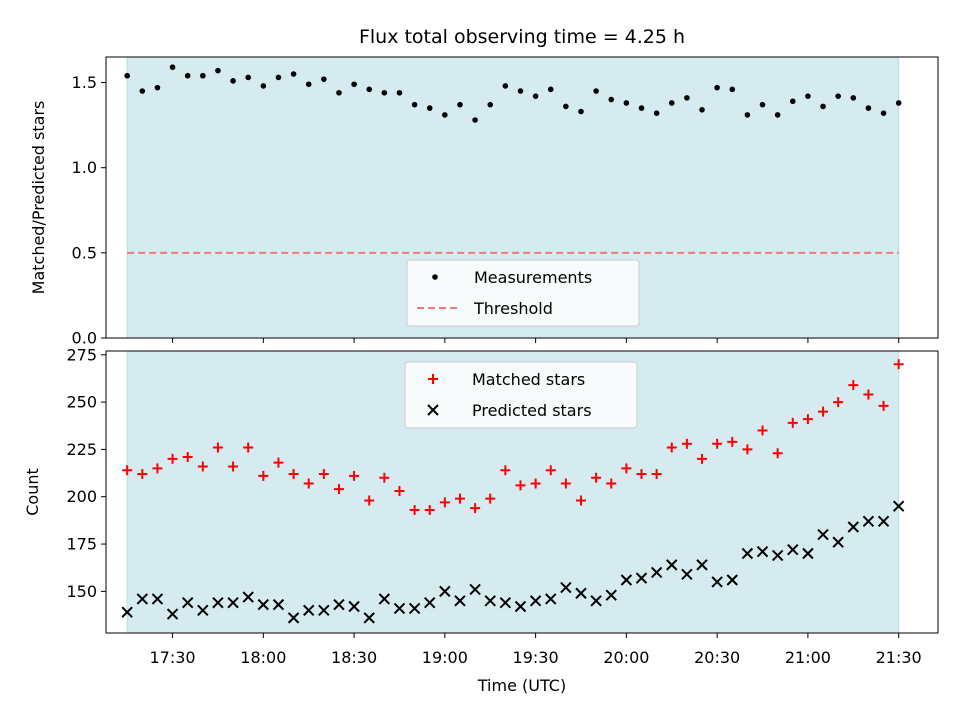 The image size is (960, 720). Describe the element at coordinates (533, 277) in the screenshot. I see `legend-label: Measurements` at that location.